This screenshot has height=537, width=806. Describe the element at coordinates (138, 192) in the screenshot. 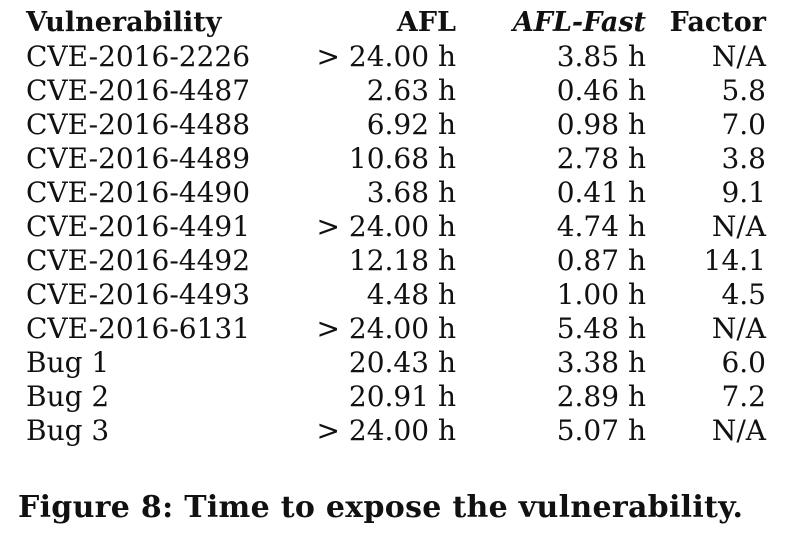

I see `vulnerability-cell: CVE-2016-4490` at that location.